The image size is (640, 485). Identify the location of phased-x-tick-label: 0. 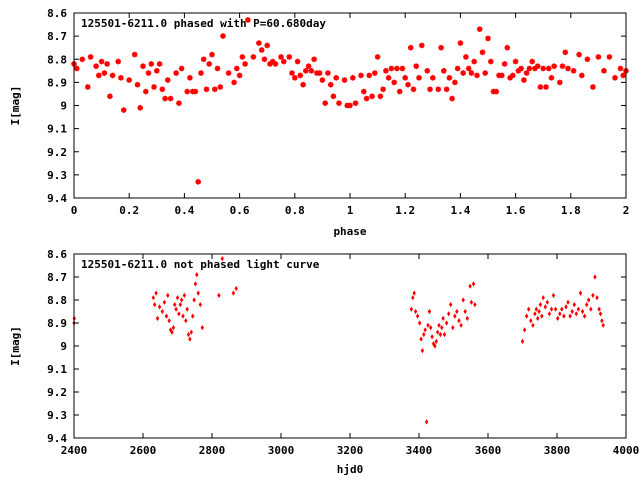
(74, 210).